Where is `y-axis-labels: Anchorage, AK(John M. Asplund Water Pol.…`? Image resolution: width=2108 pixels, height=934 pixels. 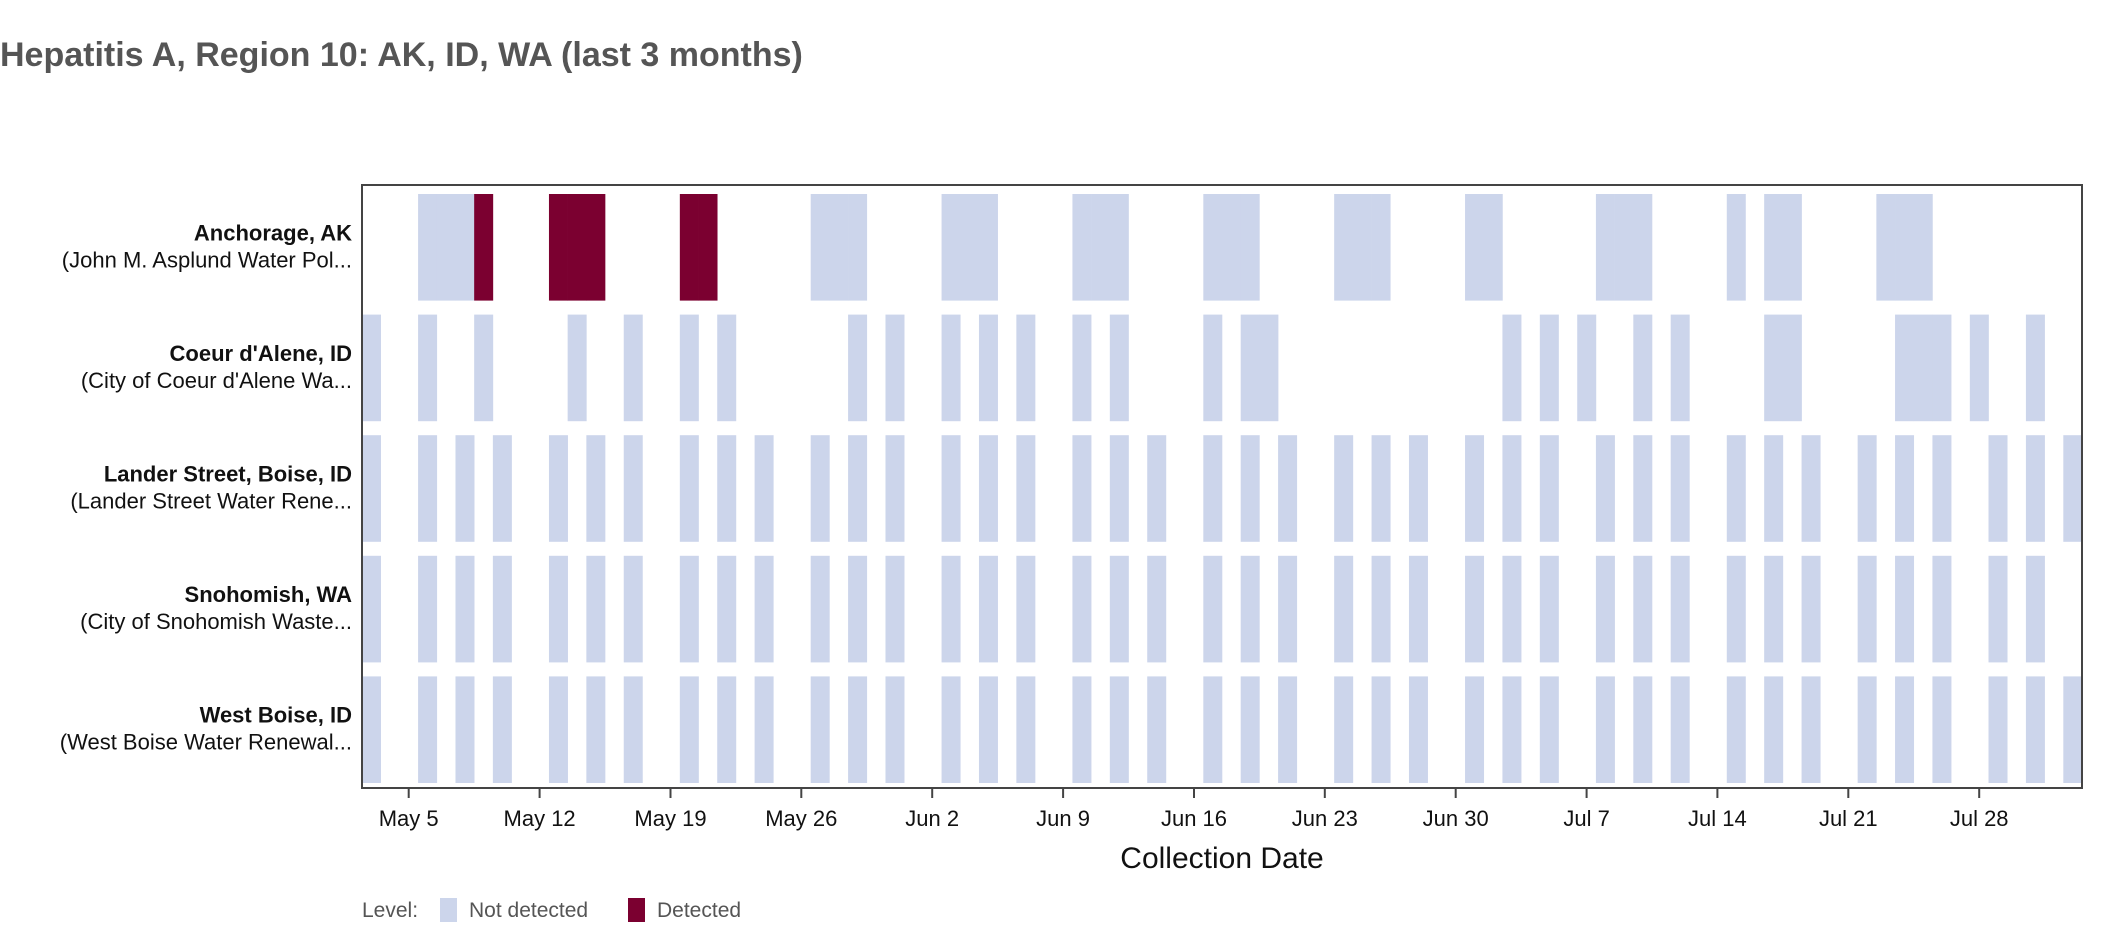
y-axis-labels: Anchorage, AK(John M. Asplund Water Pol.… is located at coordinates (206, 487).